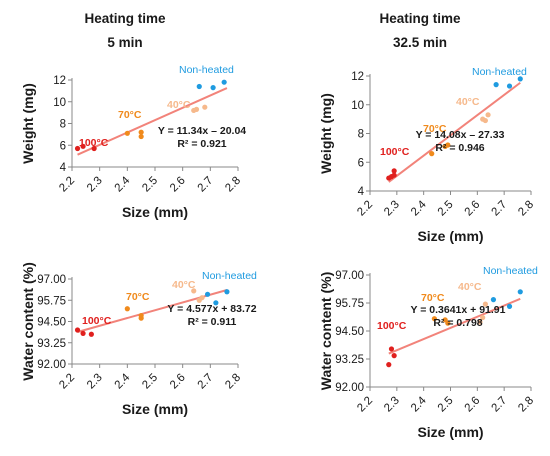 This screenshot has height=456, width=550. I want to click on panel-2-x-tick-label: 2.6, so click(473, 209).